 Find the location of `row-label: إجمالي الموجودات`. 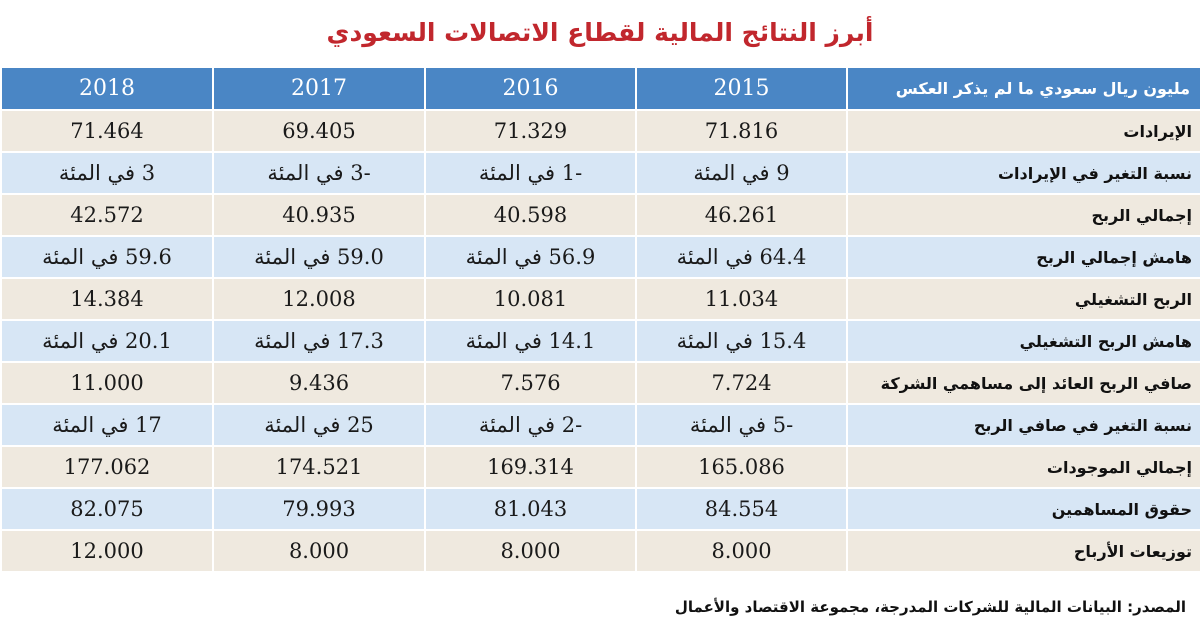

row-label: إجمالي الموجودات is located at coordinates (1023, 467).